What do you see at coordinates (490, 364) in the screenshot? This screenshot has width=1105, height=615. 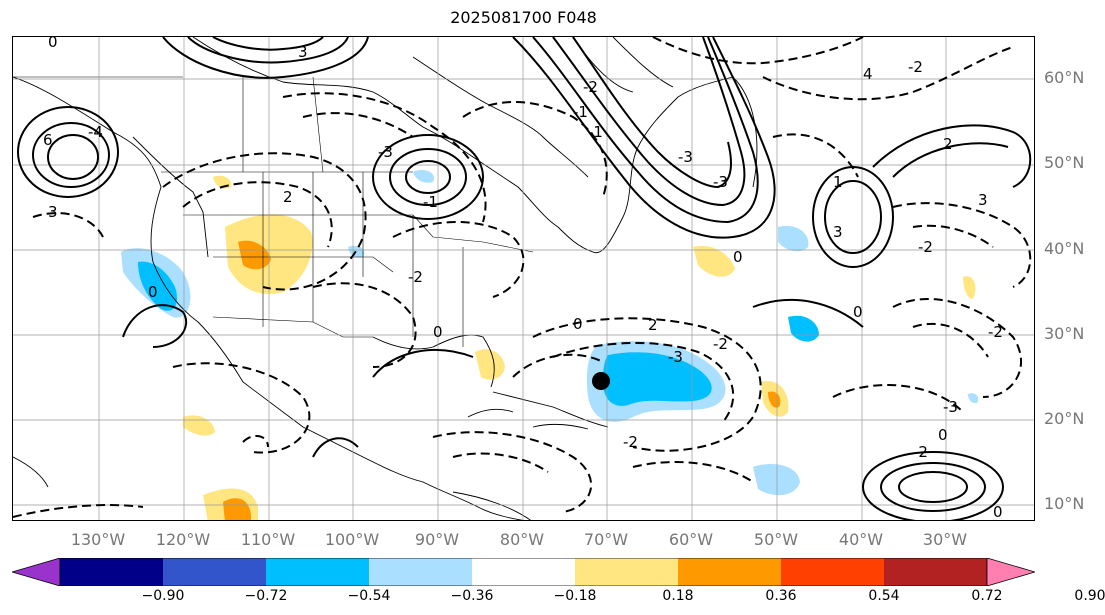 I see `shade-yellow-gulf` at bounding box center [490, 364].